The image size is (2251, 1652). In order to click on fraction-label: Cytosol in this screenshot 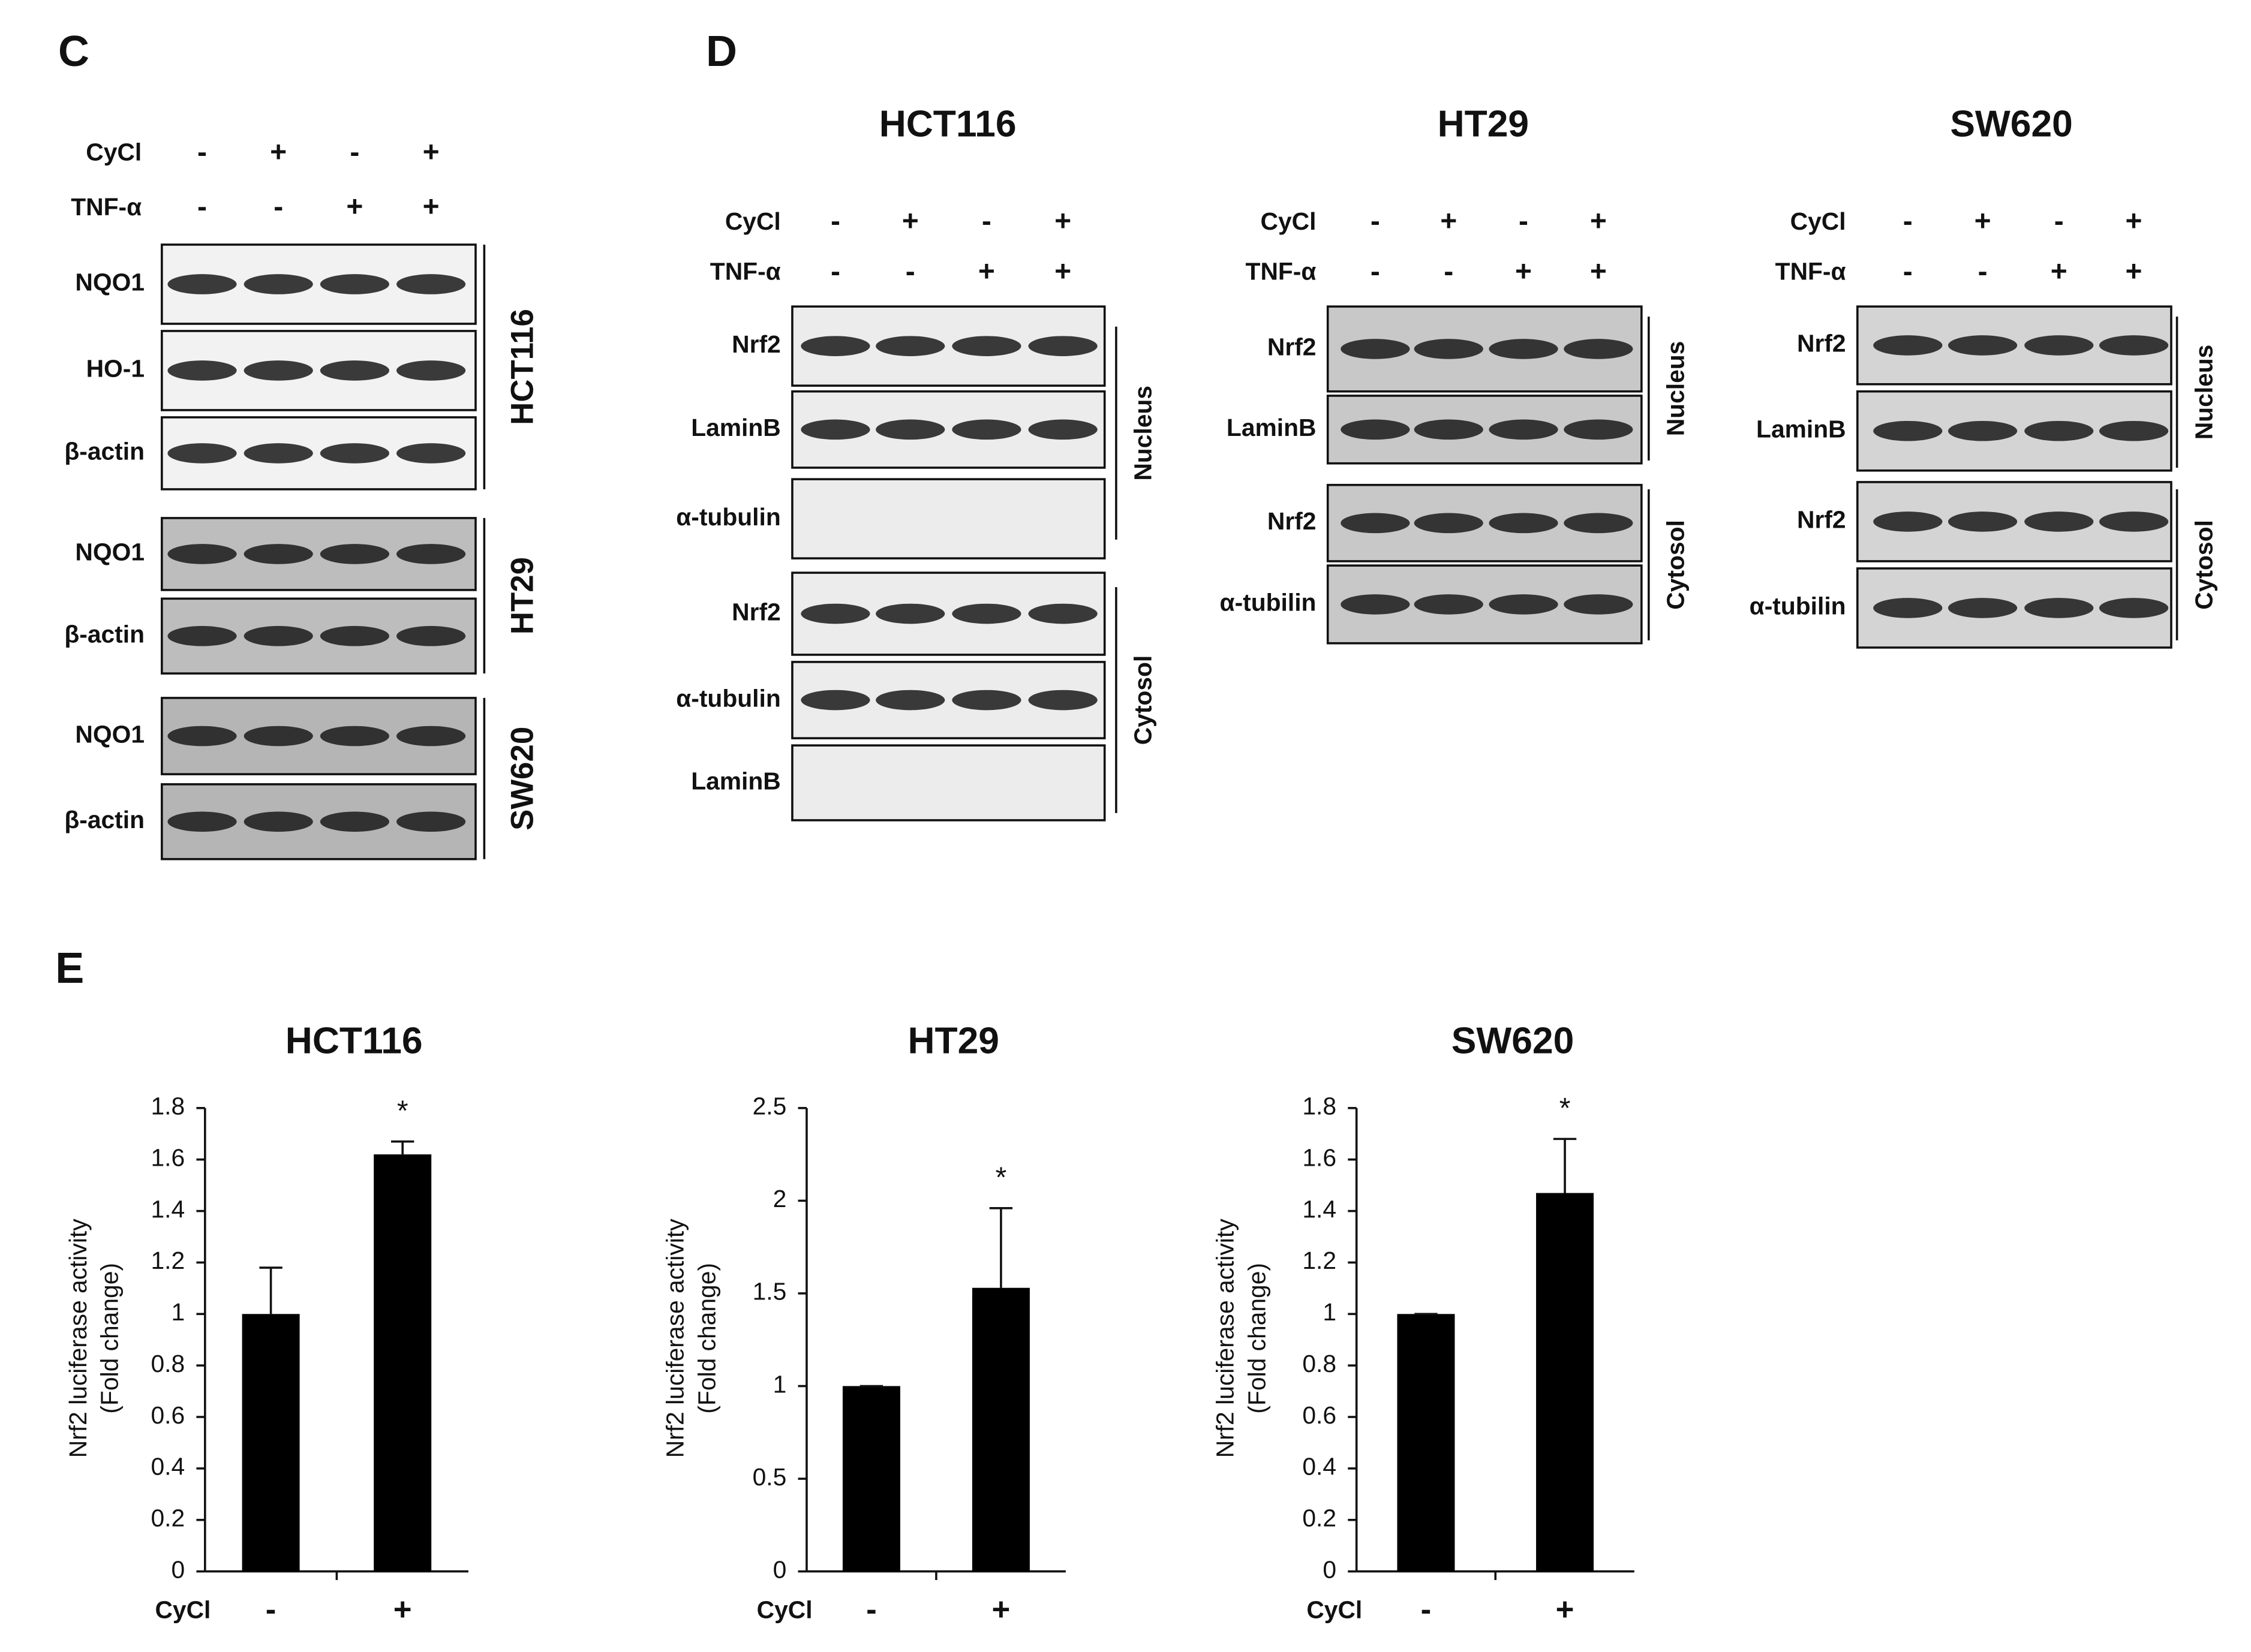, I will do `click(1143, 700)`.